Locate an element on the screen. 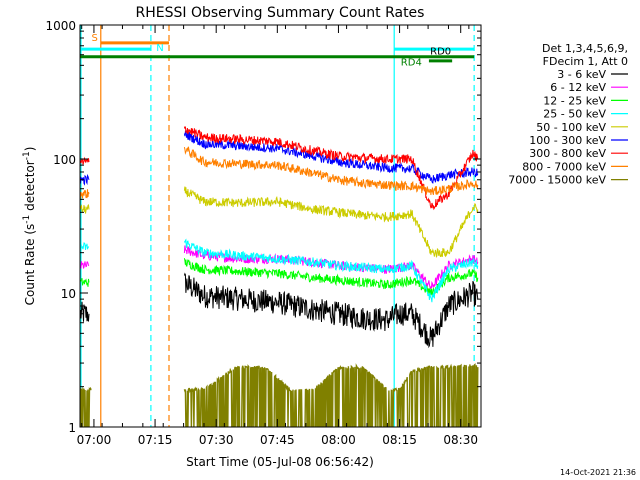 This screenshot has height=480, width=640. x-tick-label: 08:30 is located at coordinates (460, 440).